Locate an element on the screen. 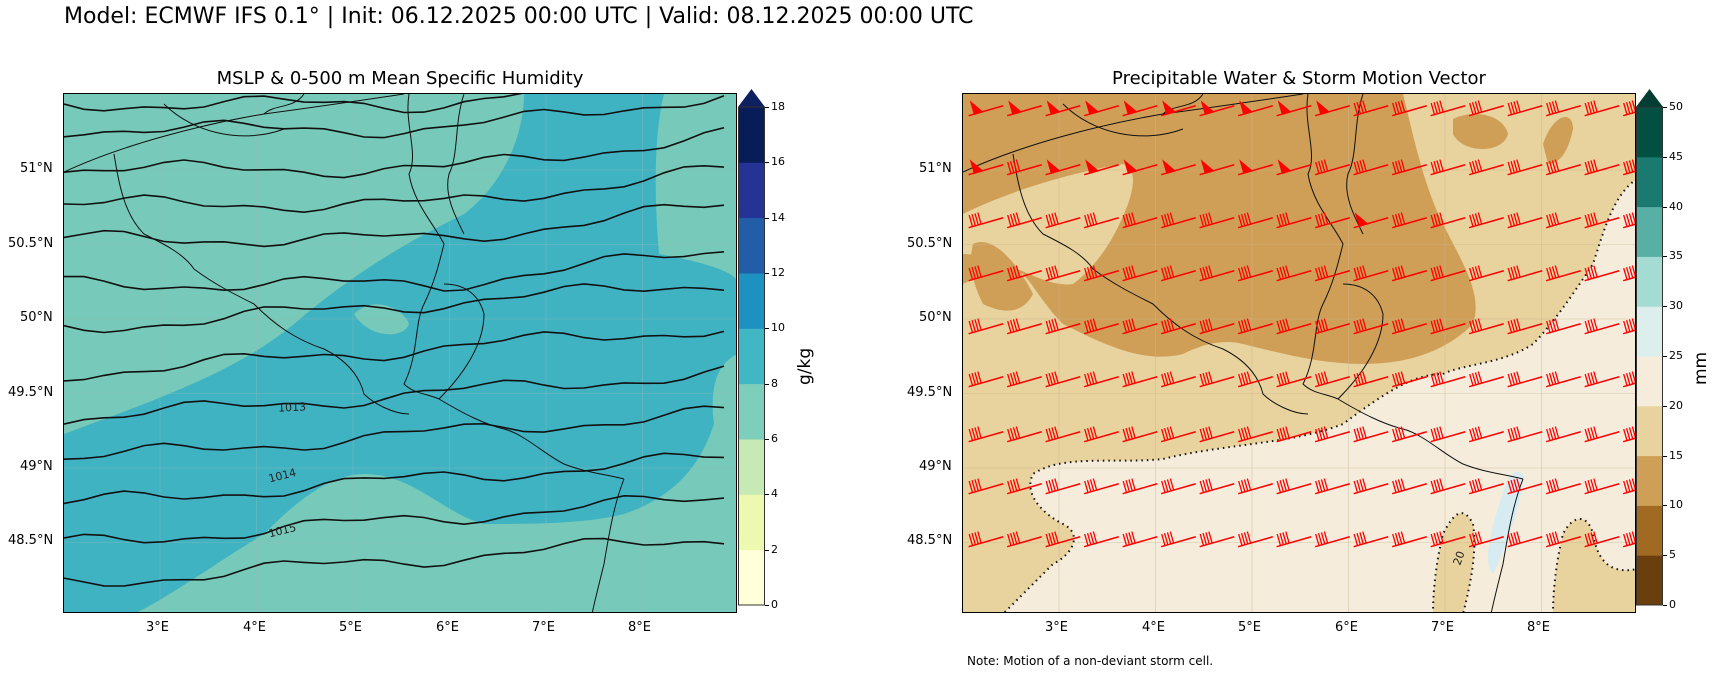  lat-label-50-5: 50.5°N is located at coordinates (31, 243).